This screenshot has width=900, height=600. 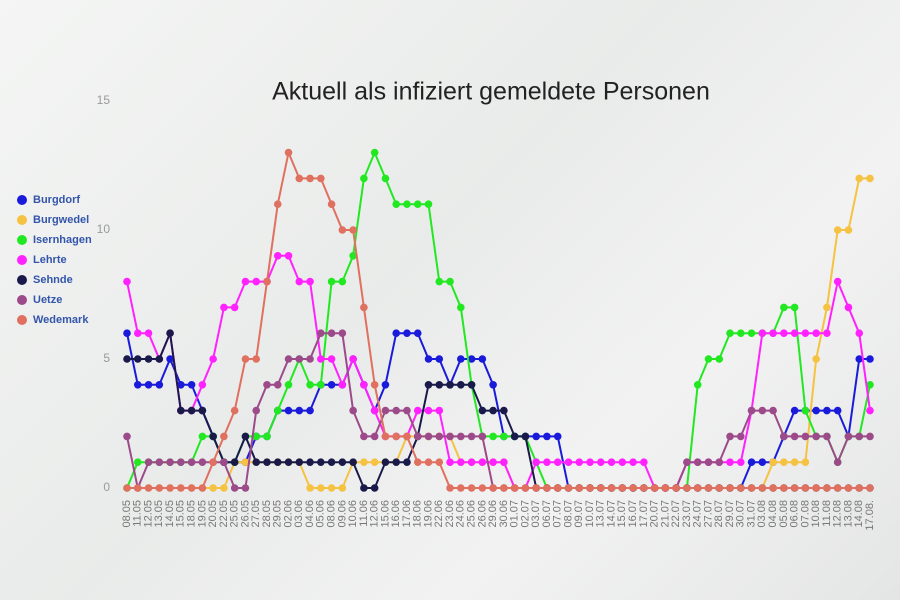 I want to click on x-tick-label: 28.07, so click(x=719, y=514).